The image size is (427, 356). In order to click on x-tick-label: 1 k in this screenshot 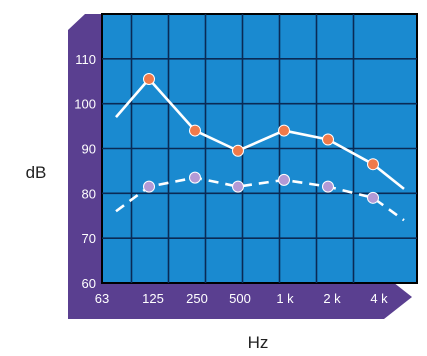, I will do `click(285, 298)`.